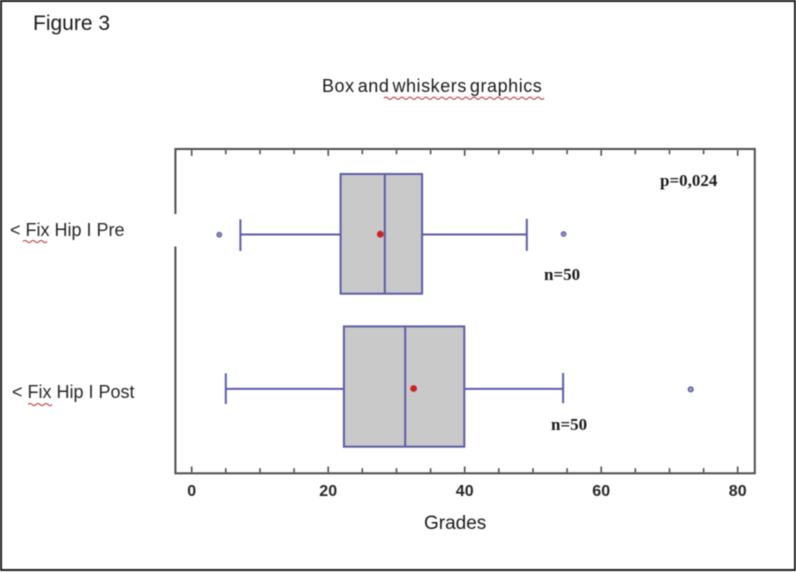 This screenshot has height=572, width=796. What do you see at coordinates (738, 491) in the screenshot?
I see `svg-text: 80` at bounding box center [738, 491].